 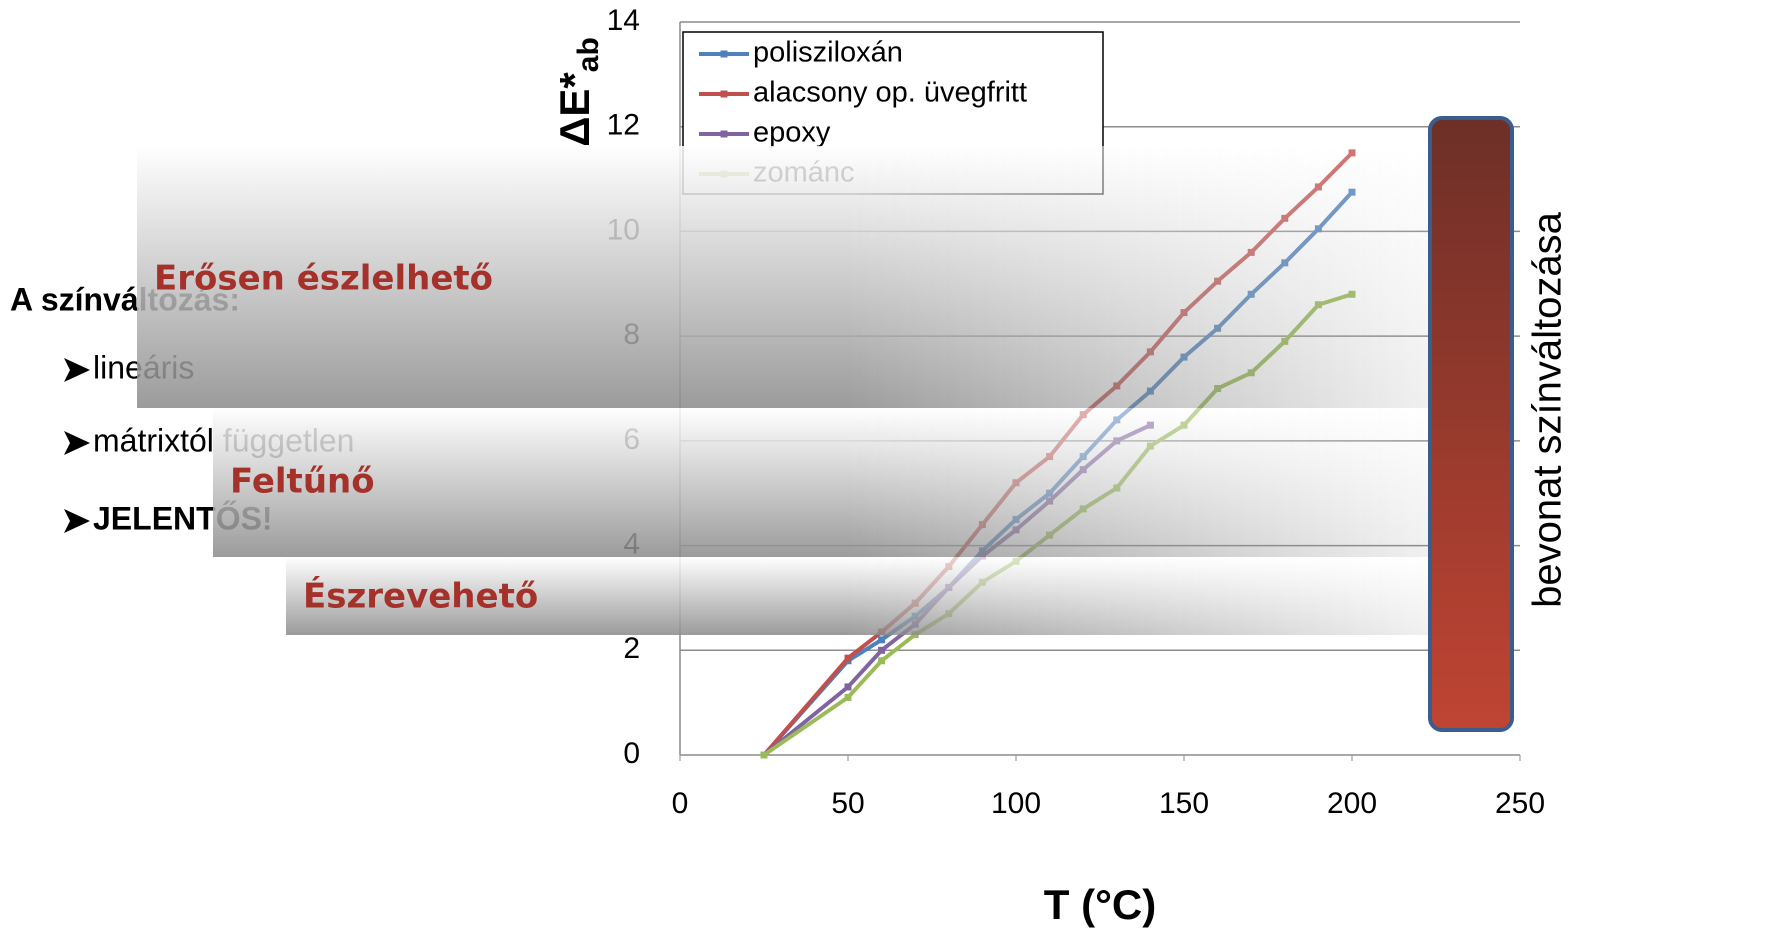 I want to click on legend-label: alacsony op. üvegfritt, so click(x=890, y=93).